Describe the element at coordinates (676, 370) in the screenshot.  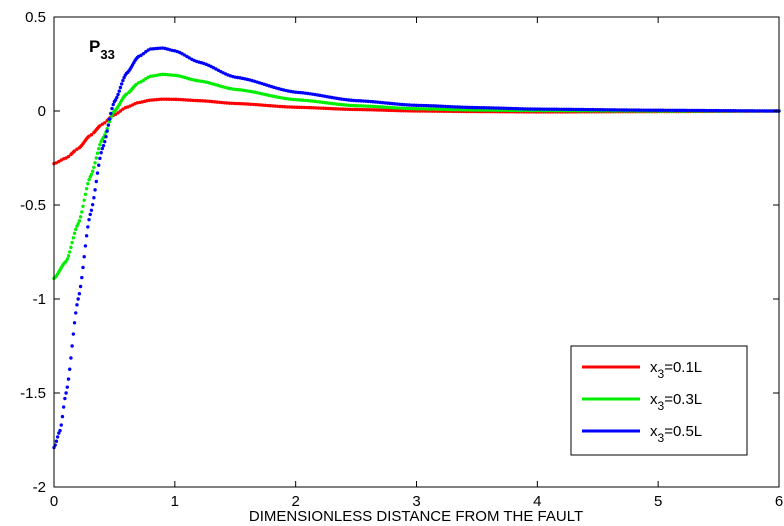
I see `svg-text: x3=0.1L` at that location.